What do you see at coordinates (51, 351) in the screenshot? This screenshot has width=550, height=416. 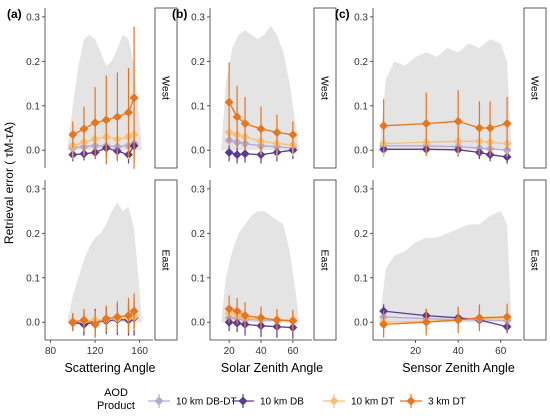 I see `x-tick-label: 80` at bounding box center [51, 351].